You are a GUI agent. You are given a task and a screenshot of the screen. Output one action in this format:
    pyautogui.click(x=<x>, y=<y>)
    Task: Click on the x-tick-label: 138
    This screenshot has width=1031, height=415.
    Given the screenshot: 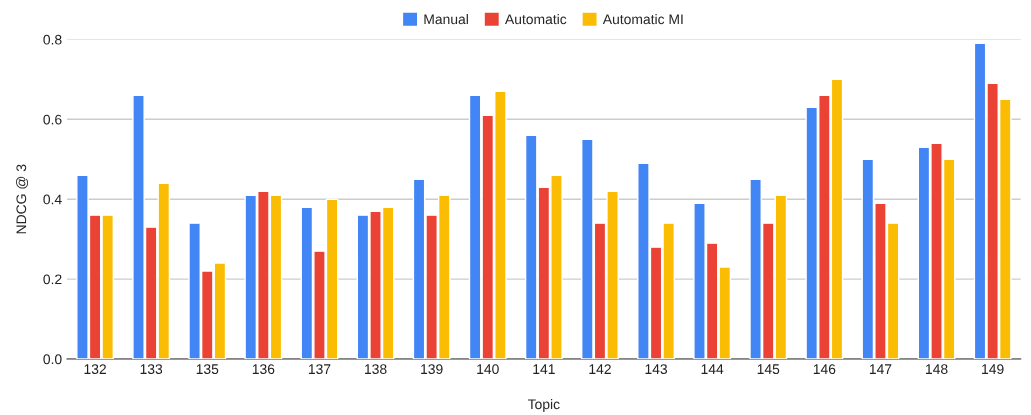 What is the action you would take?
    pyautogui.click(x=376, y=369)
    